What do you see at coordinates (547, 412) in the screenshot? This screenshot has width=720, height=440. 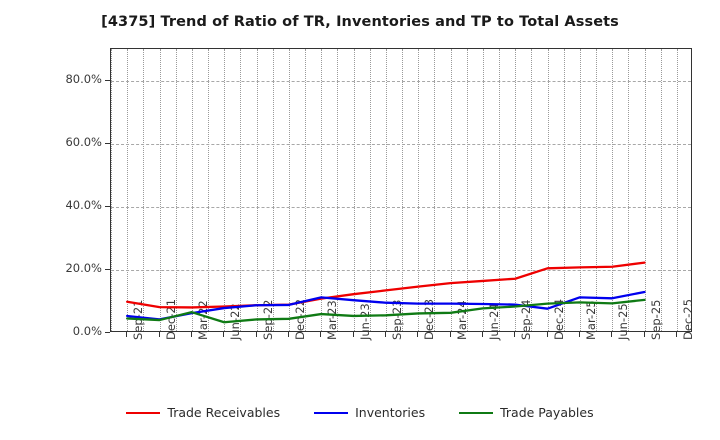 I see `legend-item-label: Trade Payables` at bounding box center [547, 412].